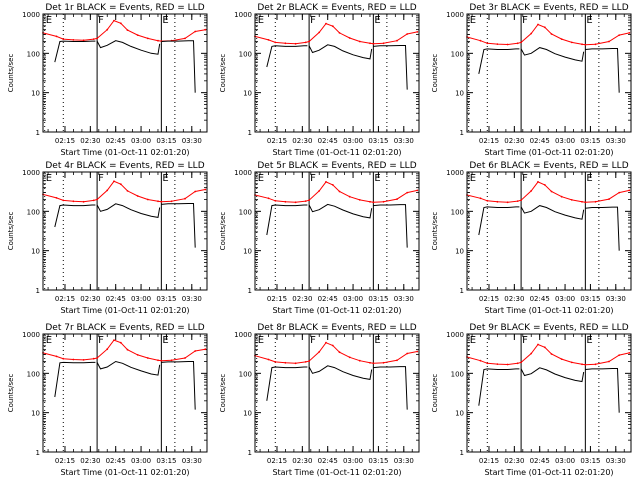 This screenshot has height=480, width=640. I want to click on y-tick-label: 10, so click(459, 94).